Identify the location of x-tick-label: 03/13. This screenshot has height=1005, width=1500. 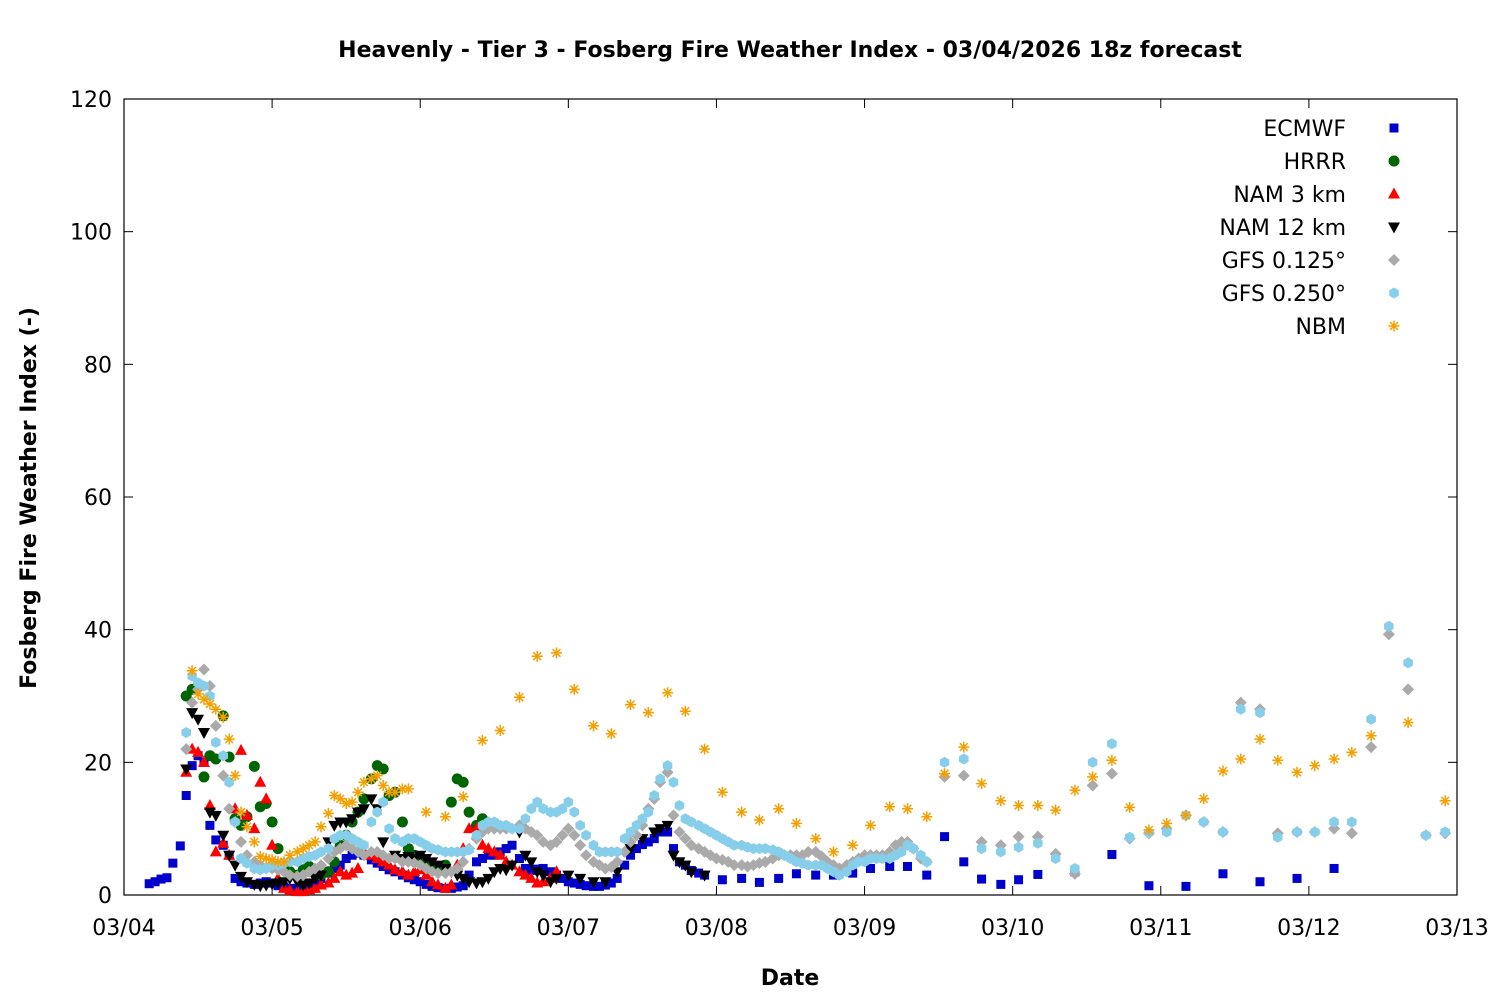
(1456, 928).